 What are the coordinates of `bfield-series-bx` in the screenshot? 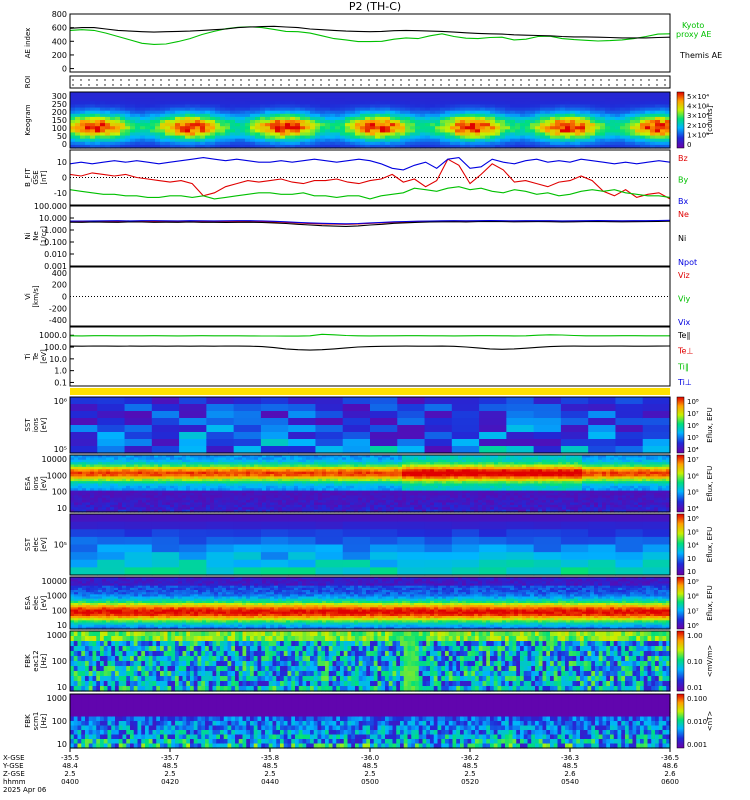 It's located at (370, 164).